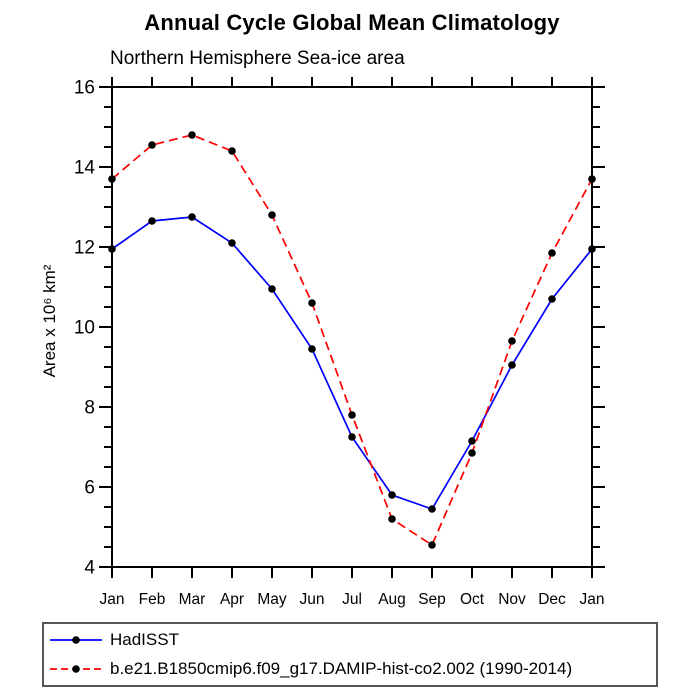 Image resolution: width=700 pixels, height=700 pixels. What do you see at coordinates (392, 599) in the screenshot?
I see `x-tick-label: Aug` at bounding box center [392, 599].